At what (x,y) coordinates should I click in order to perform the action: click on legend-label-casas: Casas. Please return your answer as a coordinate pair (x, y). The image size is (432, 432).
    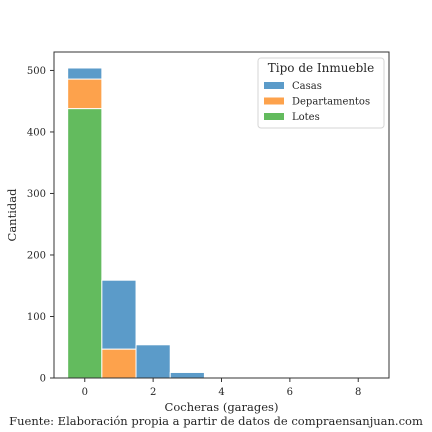
    Looking at the image, I should click on (307, 86).